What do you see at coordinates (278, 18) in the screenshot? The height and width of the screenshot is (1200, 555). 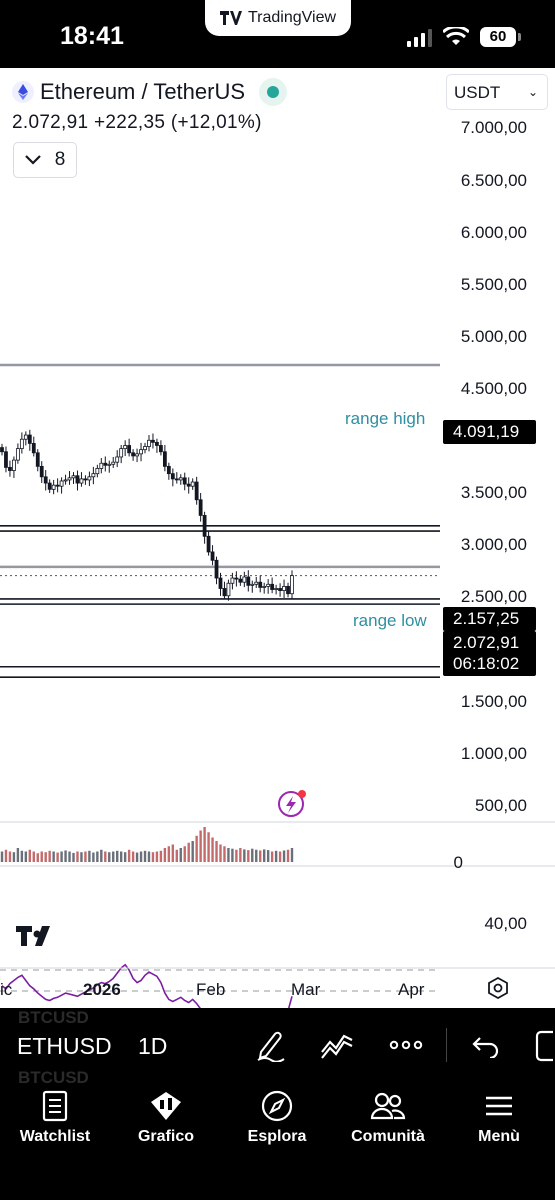 I see `tradingview-pill: TradingView` at bounding box center [278, 18].